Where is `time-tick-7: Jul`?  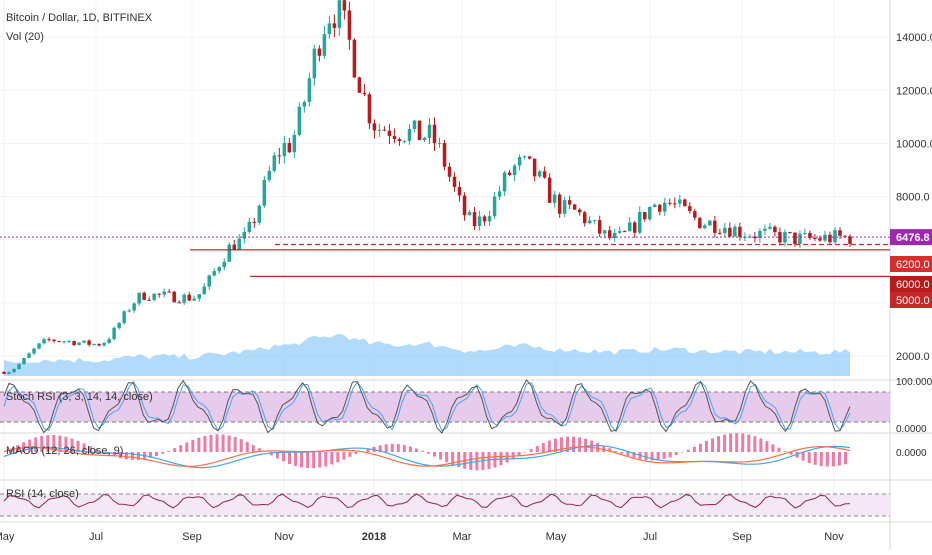
time-tick-7: Jul is located at coordinates (650, 537).